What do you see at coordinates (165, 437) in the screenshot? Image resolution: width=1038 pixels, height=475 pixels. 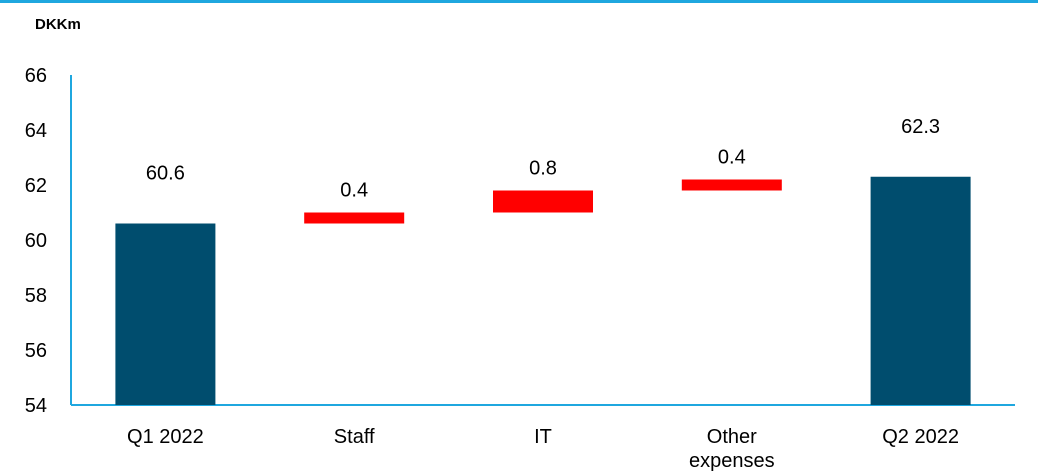 I see `x-tick-label: Q1 2022` at bounding box center [165, 437].